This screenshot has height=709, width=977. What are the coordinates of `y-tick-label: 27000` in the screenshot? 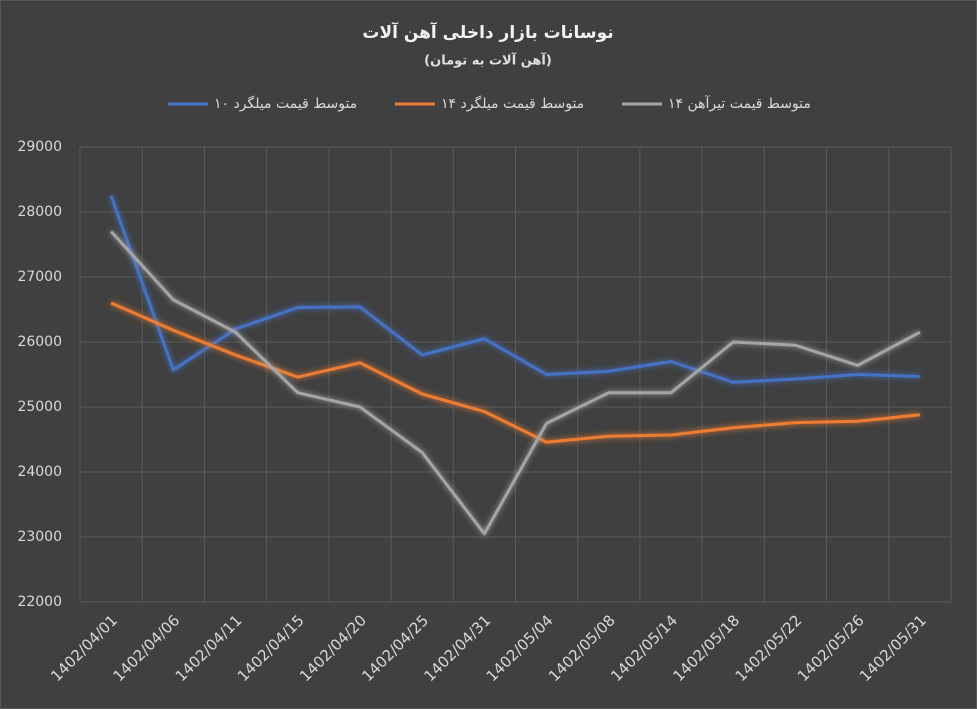 It's located at (39, 277).